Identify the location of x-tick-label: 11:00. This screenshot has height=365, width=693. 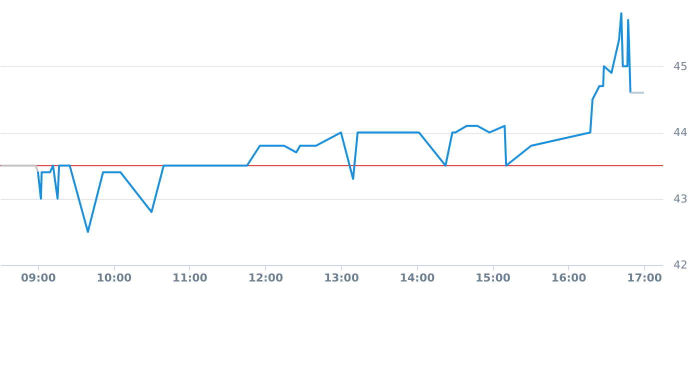
(190, 278).